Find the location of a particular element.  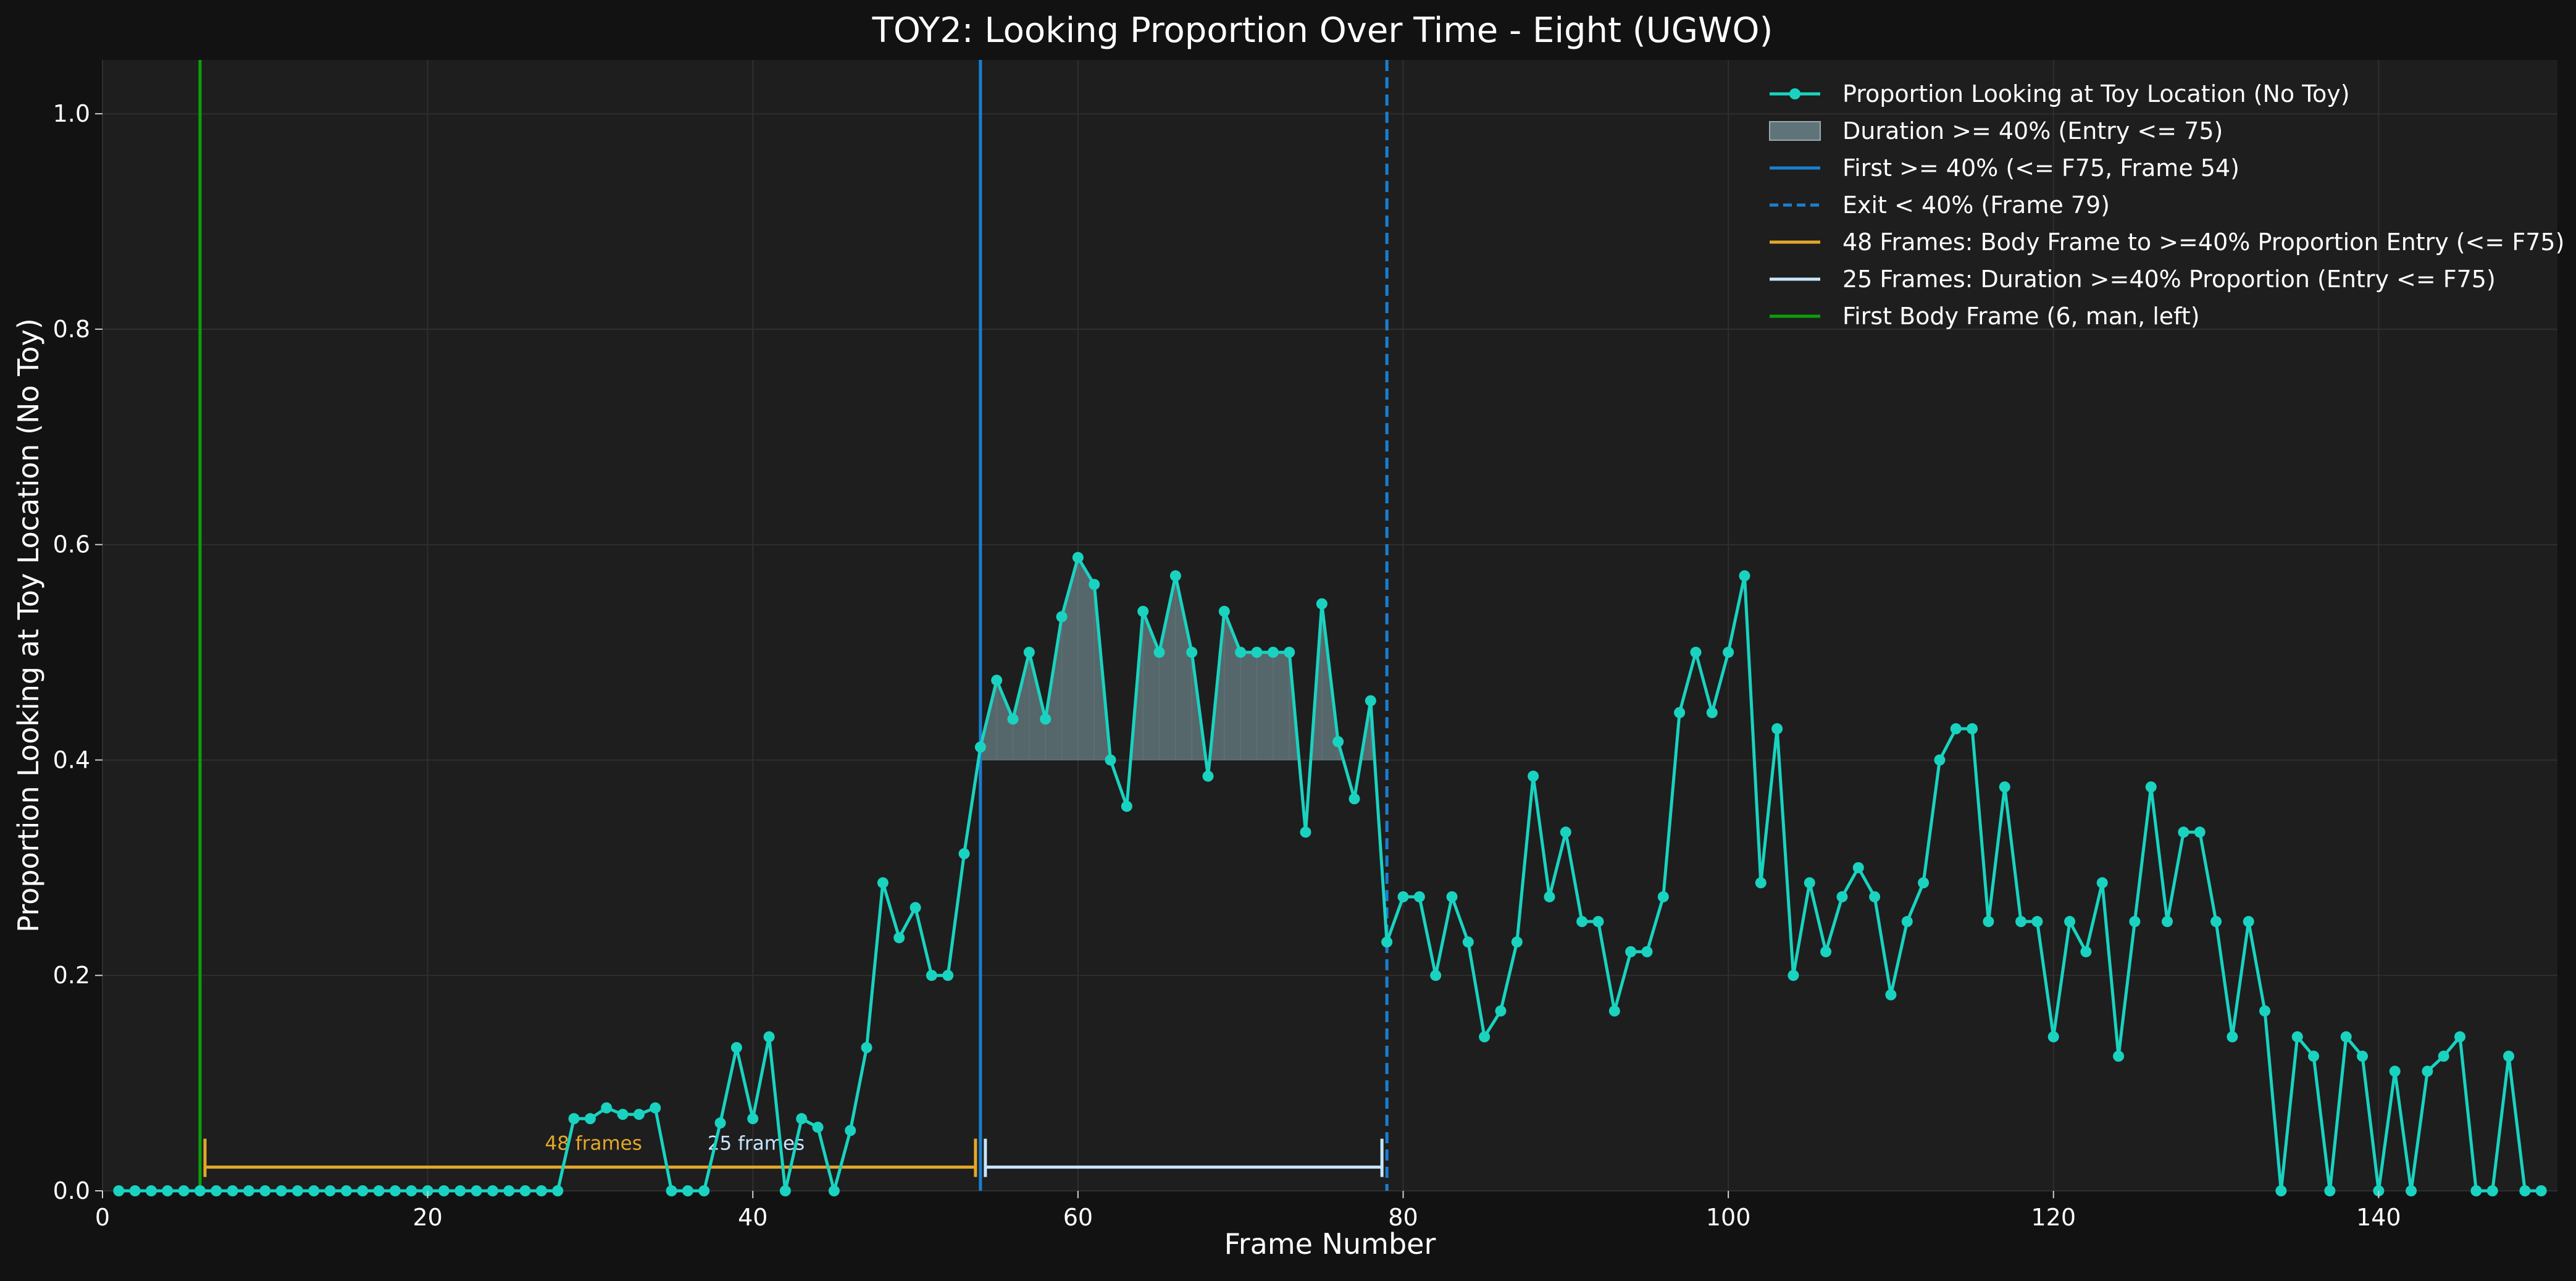

legend-label: First Body Frame (6, man, left) is located at coordinates (2021, 316).